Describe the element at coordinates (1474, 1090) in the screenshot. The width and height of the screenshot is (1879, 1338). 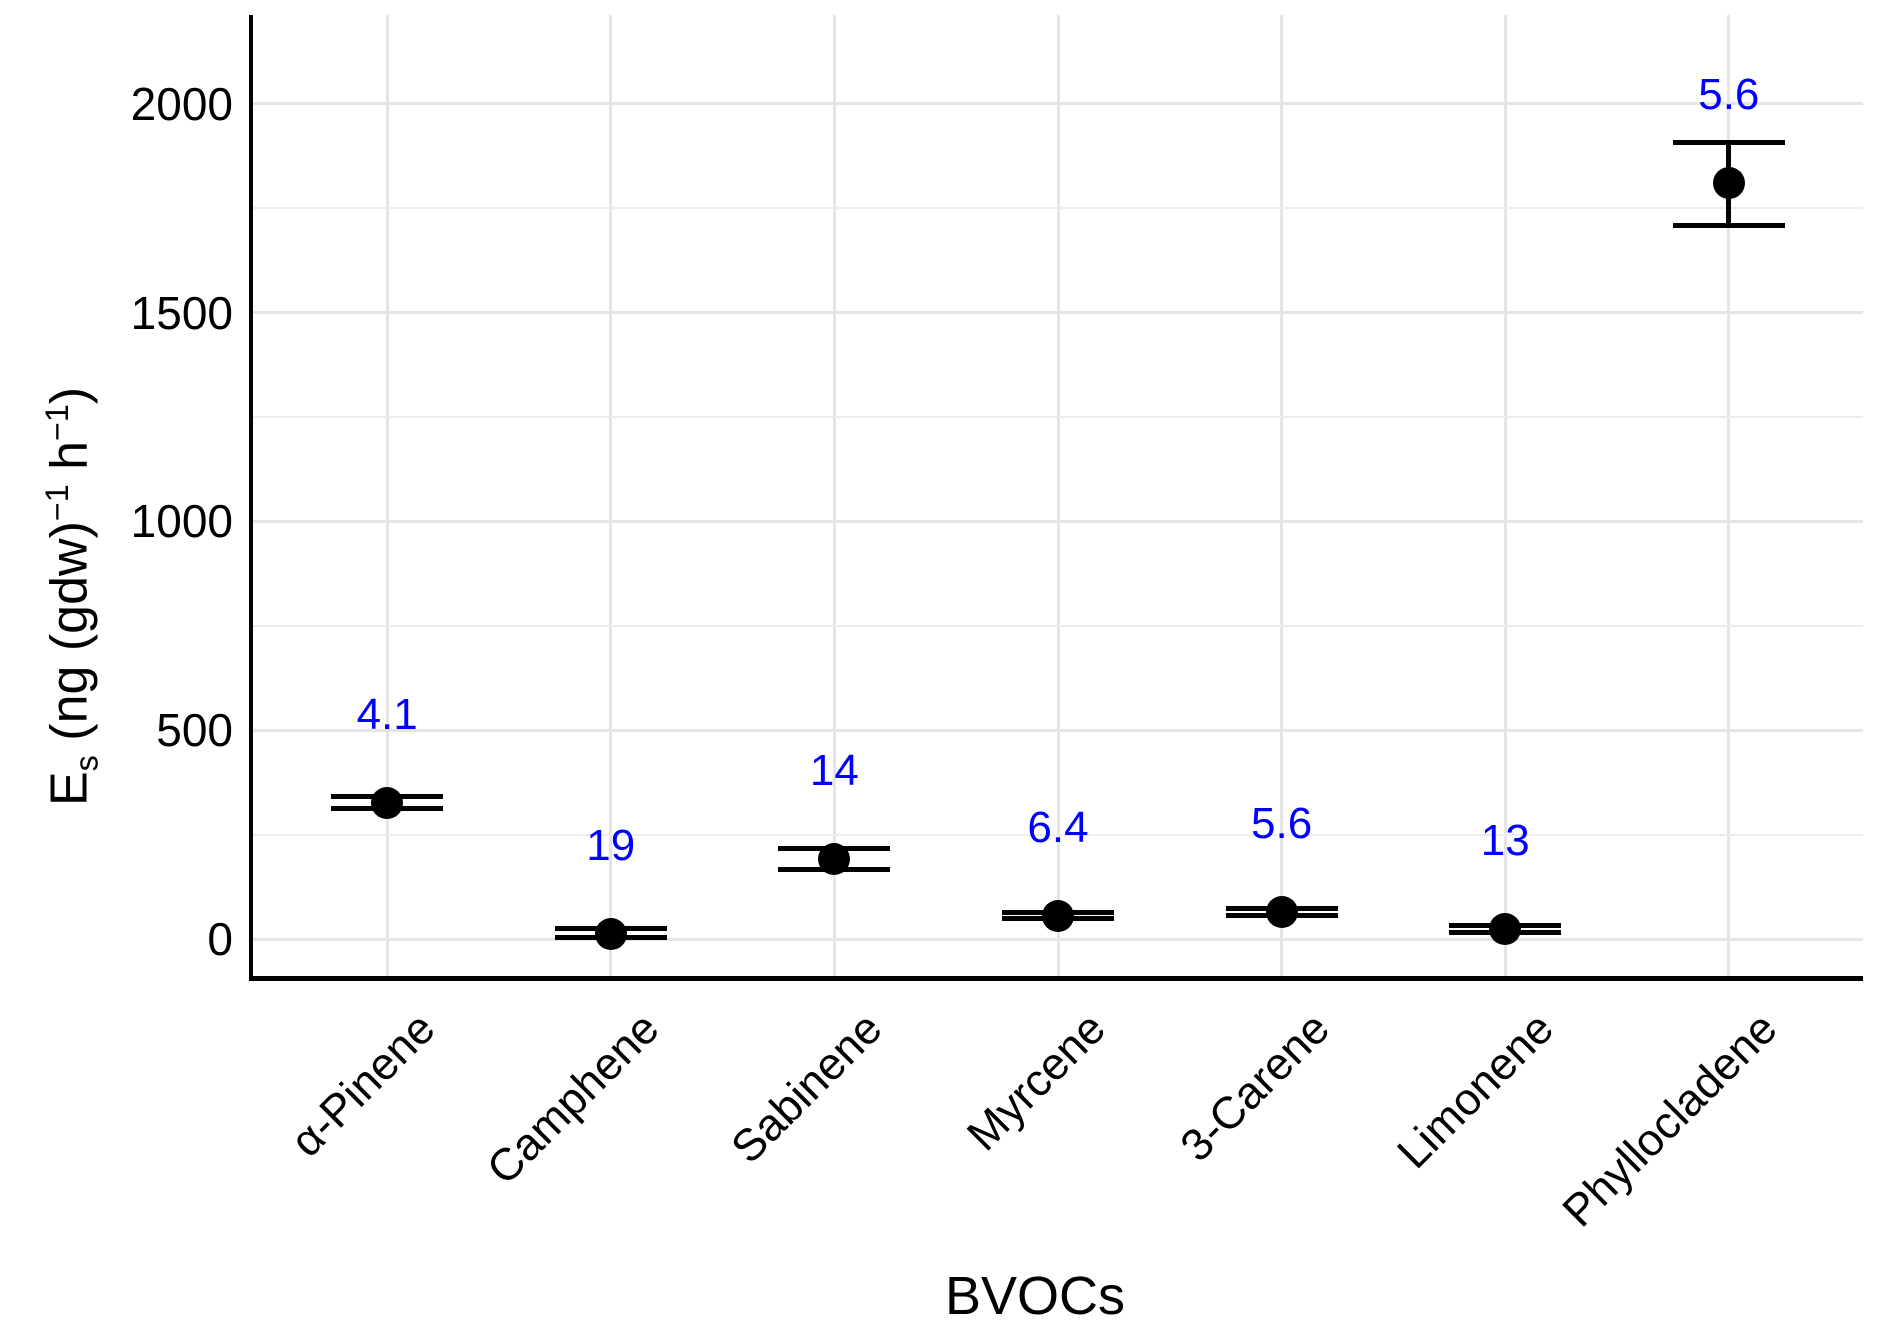
I see `x-tick-label: Limonene` at that location.